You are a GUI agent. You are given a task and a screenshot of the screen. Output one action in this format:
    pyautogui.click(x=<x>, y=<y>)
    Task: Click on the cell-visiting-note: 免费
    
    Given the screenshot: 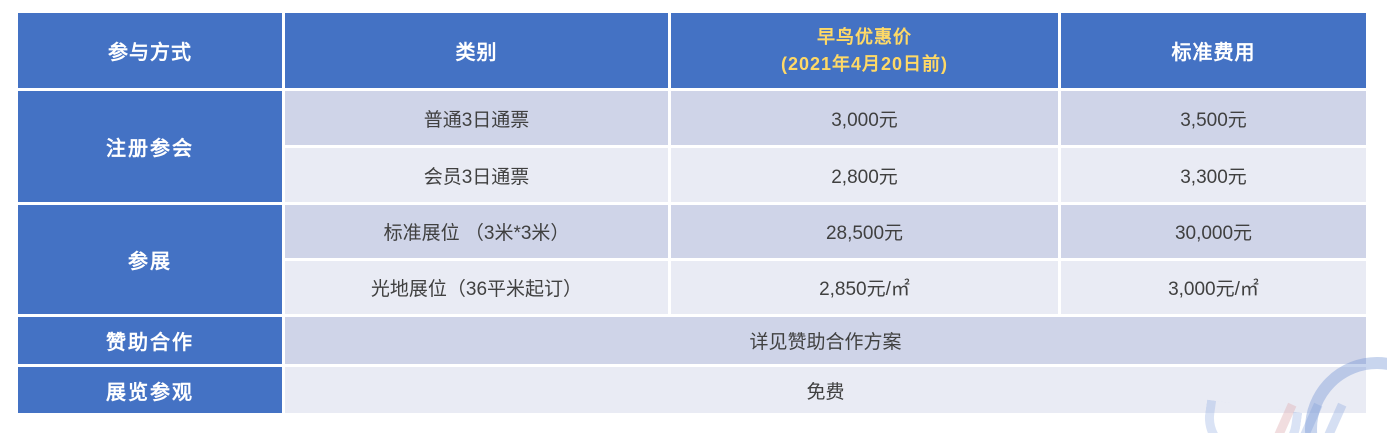 What is the action you would take?
    pyautogui.click(x=825, y=390)
    